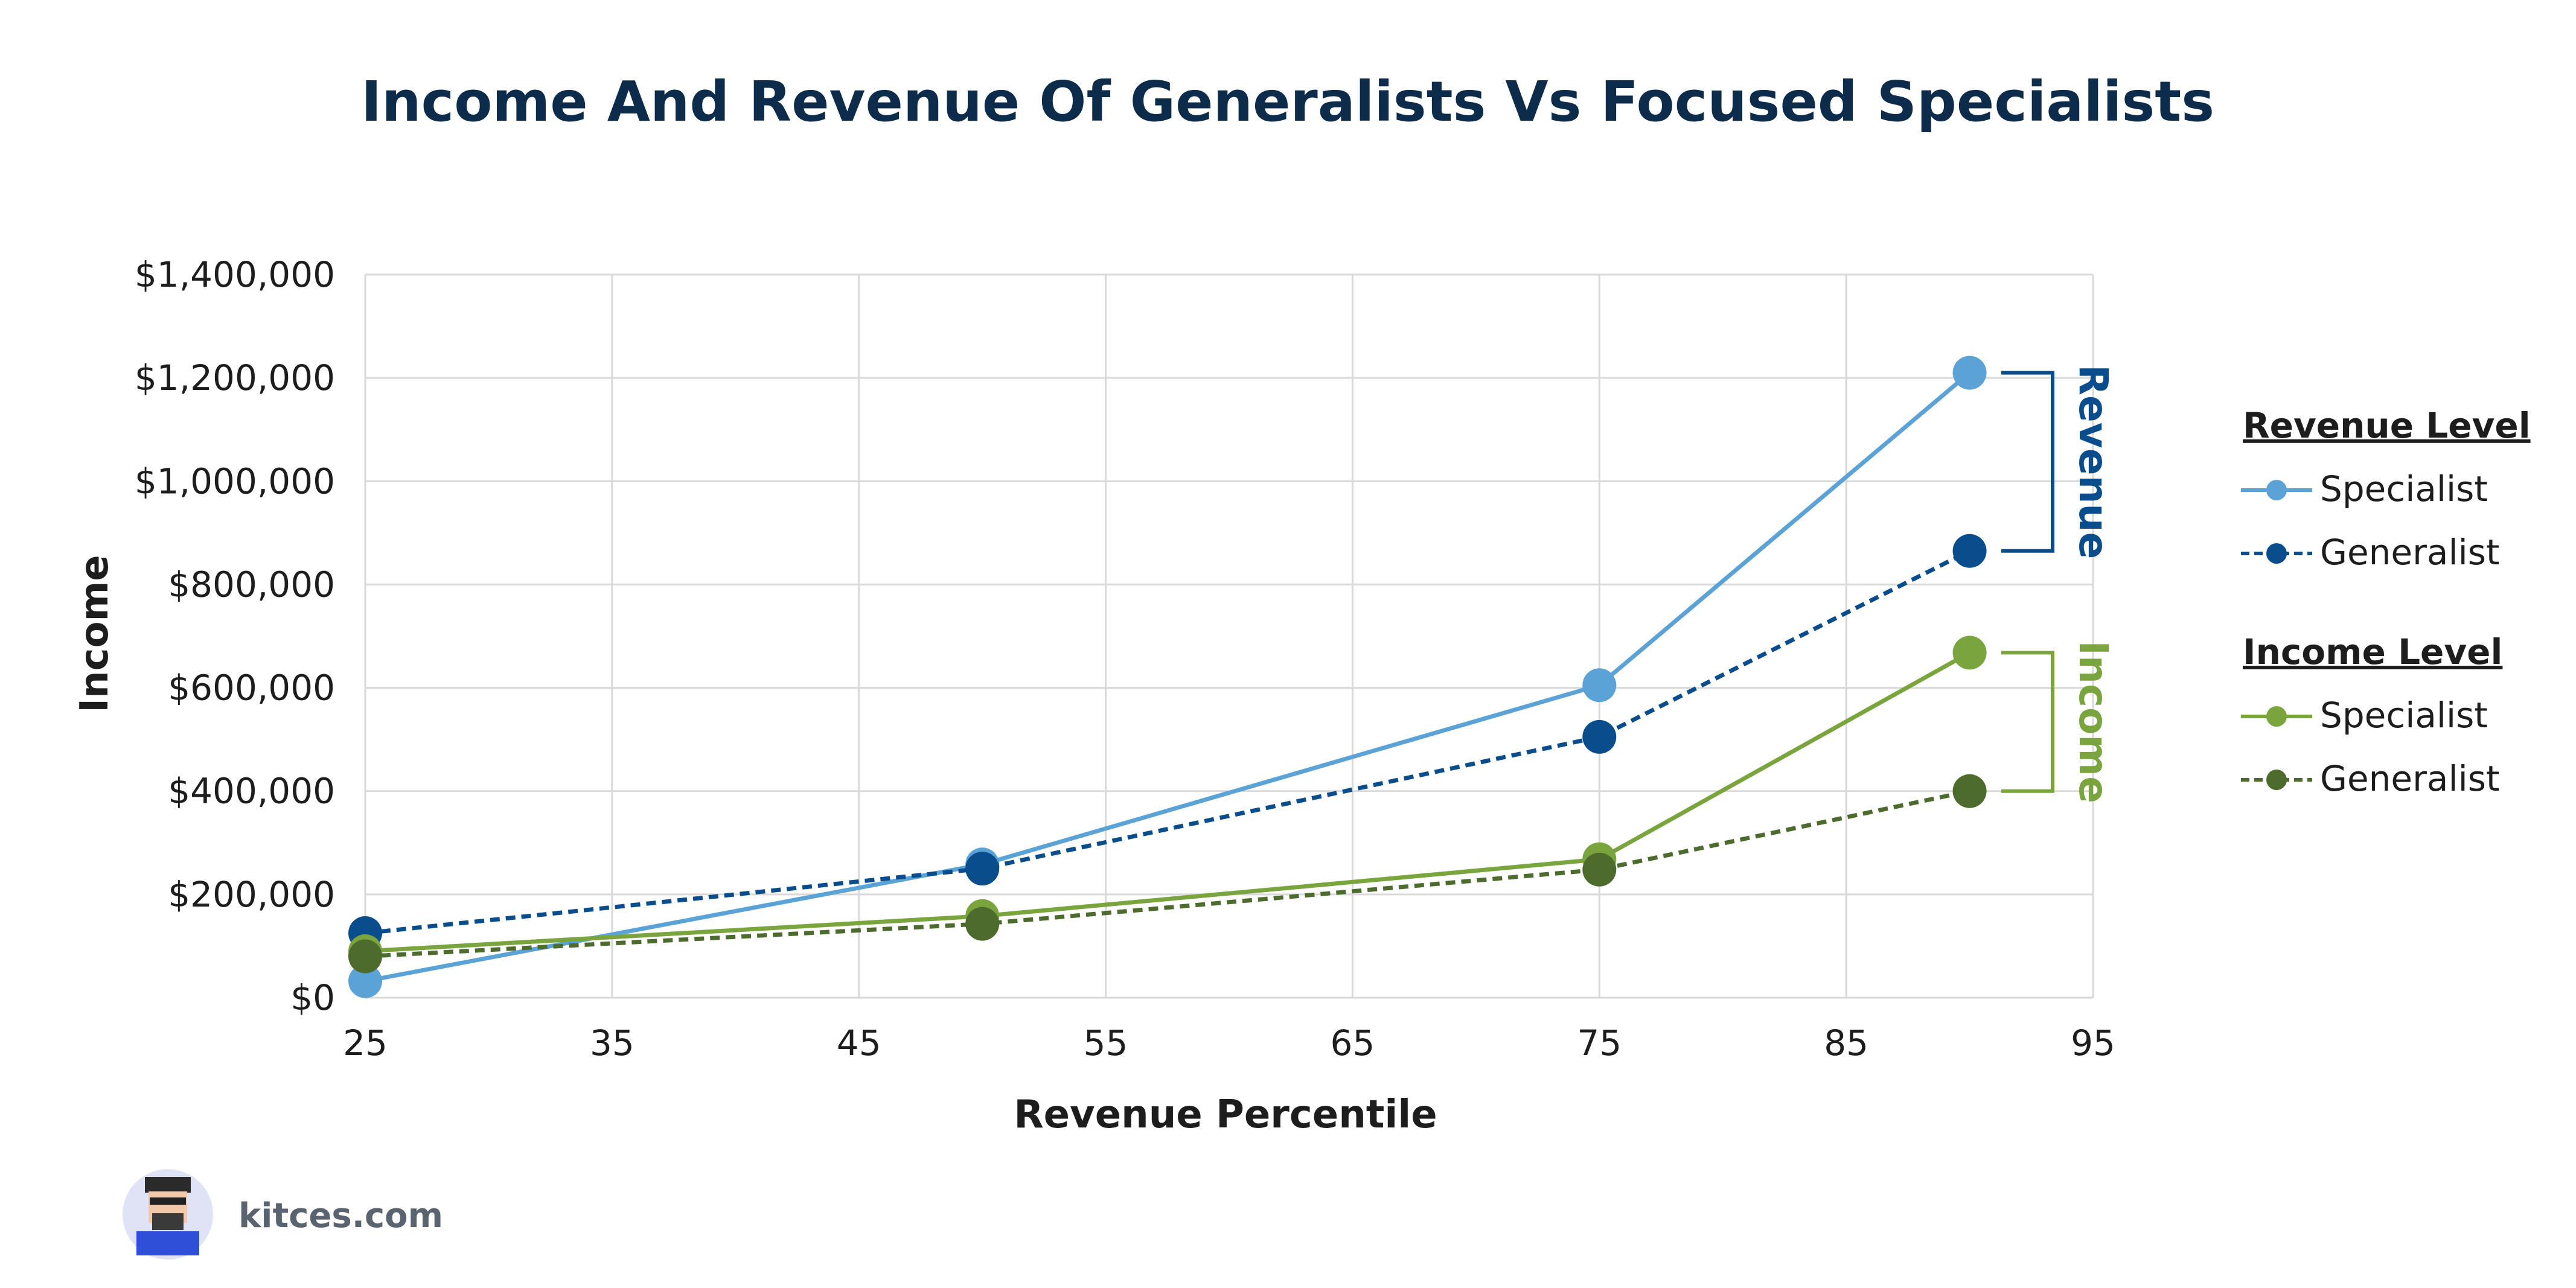 The height and width of the screenshot is (1288, 2576). I want to click on bracket-annotations: Revenue Income, so click(2059, 584).